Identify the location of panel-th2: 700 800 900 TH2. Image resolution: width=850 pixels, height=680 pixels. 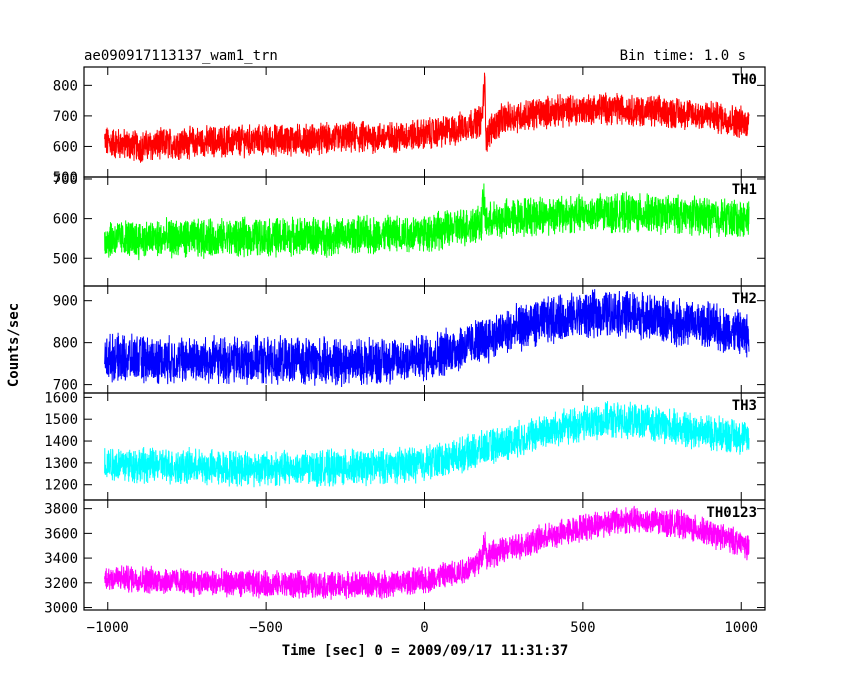
(409, 339).